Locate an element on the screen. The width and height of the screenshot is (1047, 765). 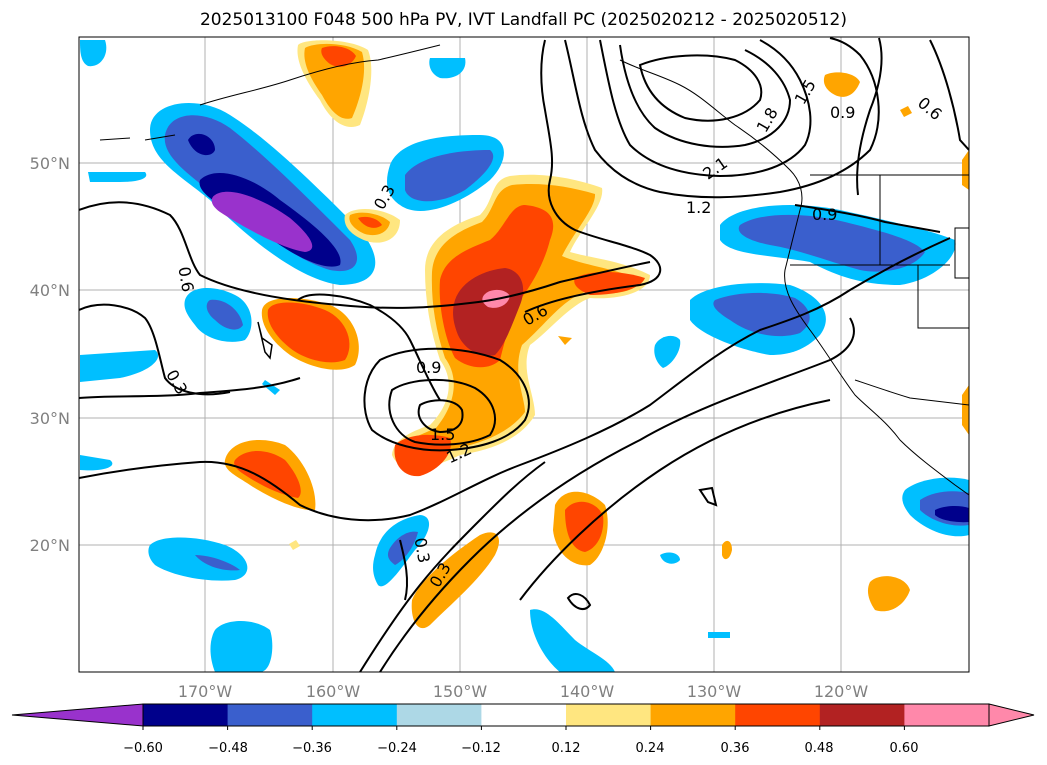
colorbar-tick-label: 0.48 is located at coordinates (819, 748).